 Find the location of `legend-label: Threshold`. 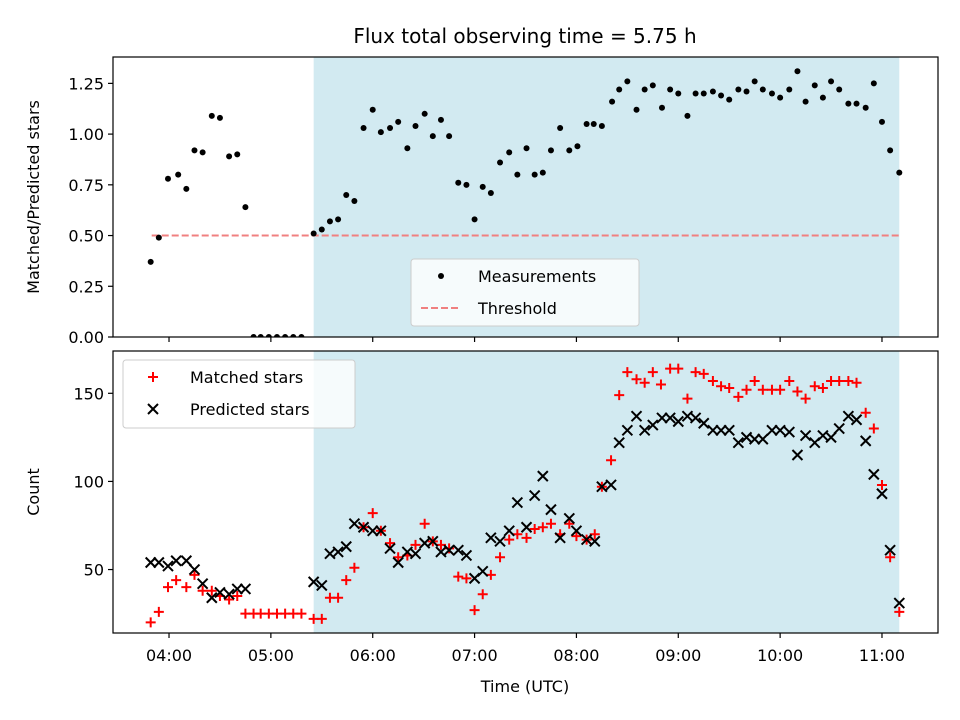

legend-label: Threshold is located at coordinates (517, 308).